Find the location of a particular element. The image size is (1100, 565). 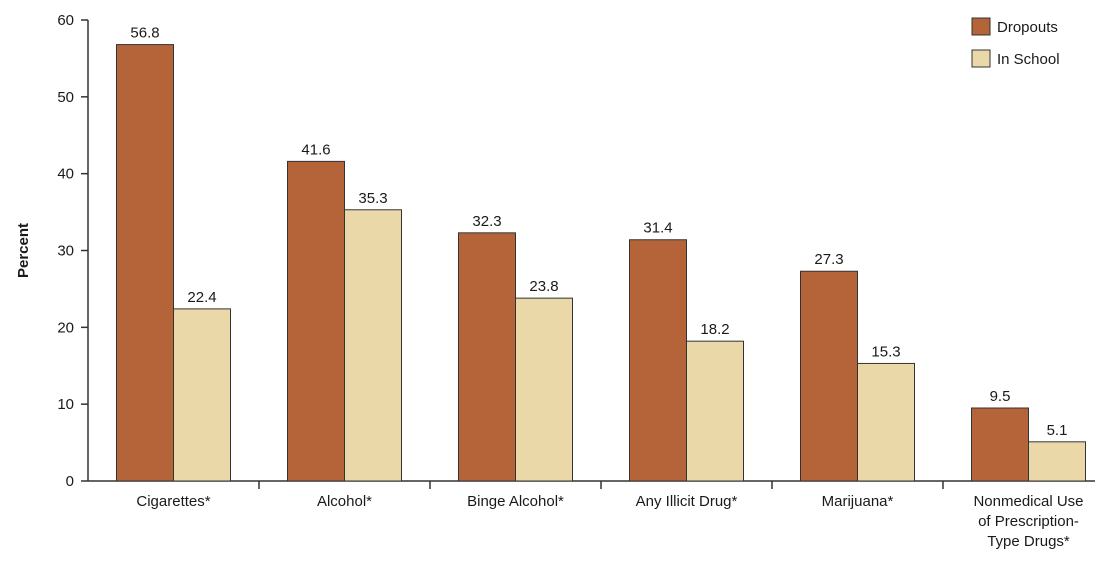

data-label: 32.3 is located at coordinates (486, 221).